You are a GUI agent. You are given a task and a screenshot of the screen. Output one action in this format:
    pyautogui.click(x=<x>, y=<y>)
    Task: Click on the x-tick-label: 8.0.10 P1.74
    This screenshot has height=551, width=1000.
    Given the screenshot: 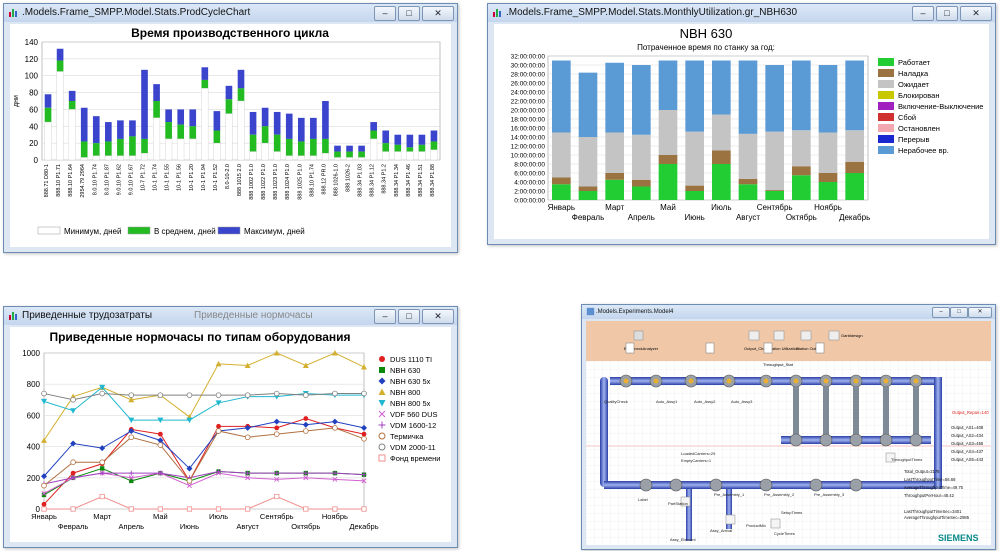 What is the action you would take?
    pyautogui.click(x=95, y=179)
    